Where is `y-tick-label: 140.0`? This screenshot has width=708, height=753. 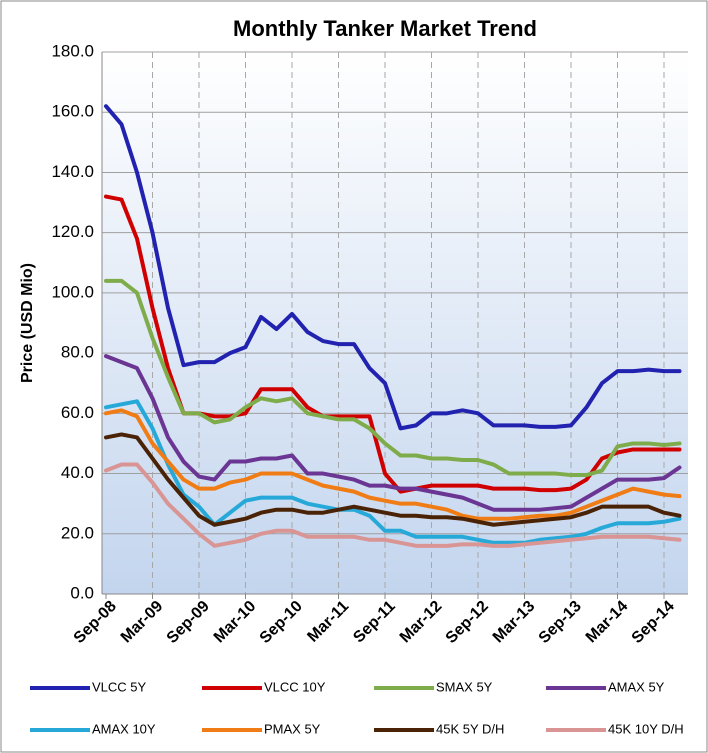 y-tick-label: 140.0 is located at coordinates (72, 171).